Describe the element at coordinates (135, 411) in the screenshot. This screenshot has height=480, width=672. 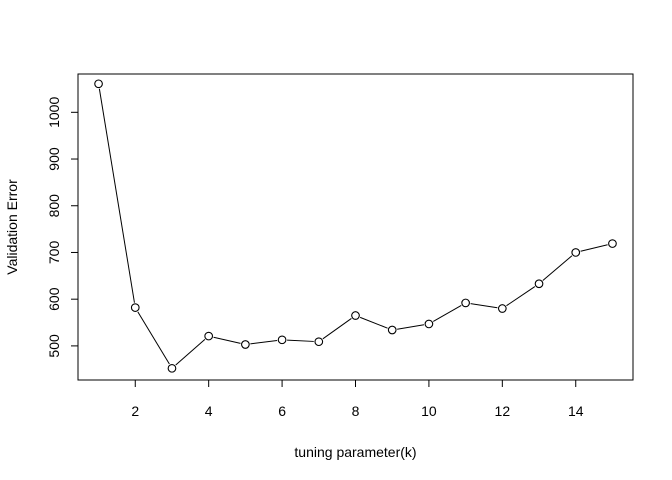
I see `x-tick-label: 2` at that location.